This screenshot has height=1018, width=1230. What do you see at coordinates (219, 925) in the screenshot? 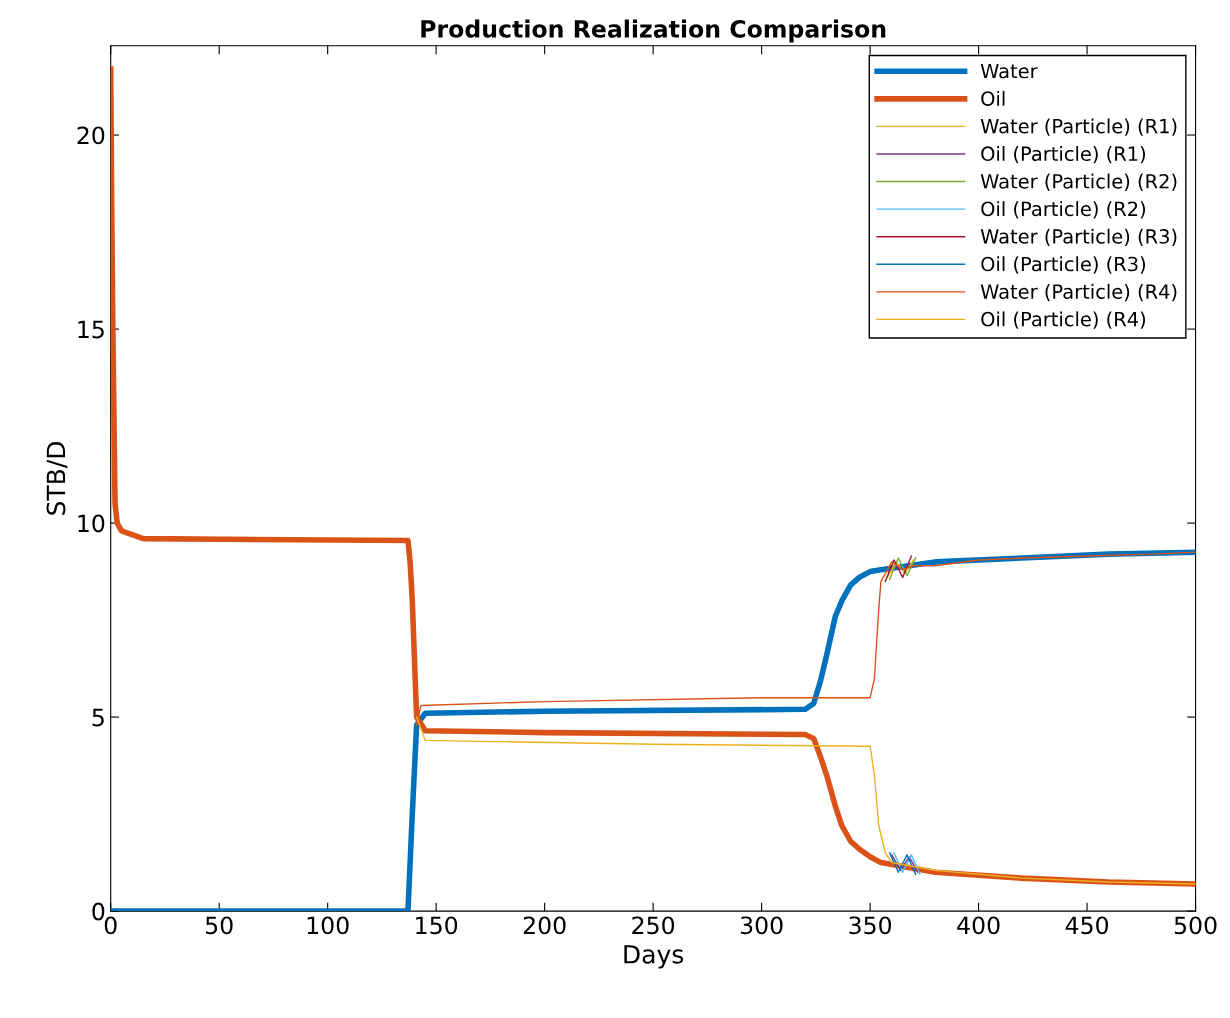
I see `x-tick-label: 50` at bounding box center [219, 925].